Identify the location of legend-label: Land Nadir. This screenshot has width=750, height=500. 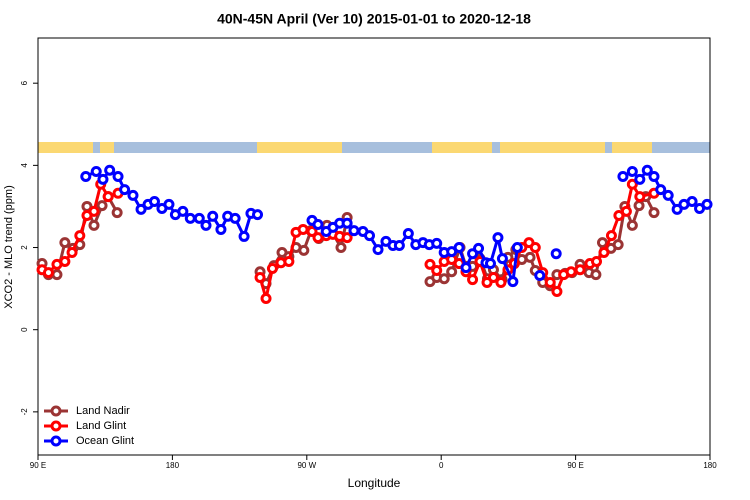
(103, 411).